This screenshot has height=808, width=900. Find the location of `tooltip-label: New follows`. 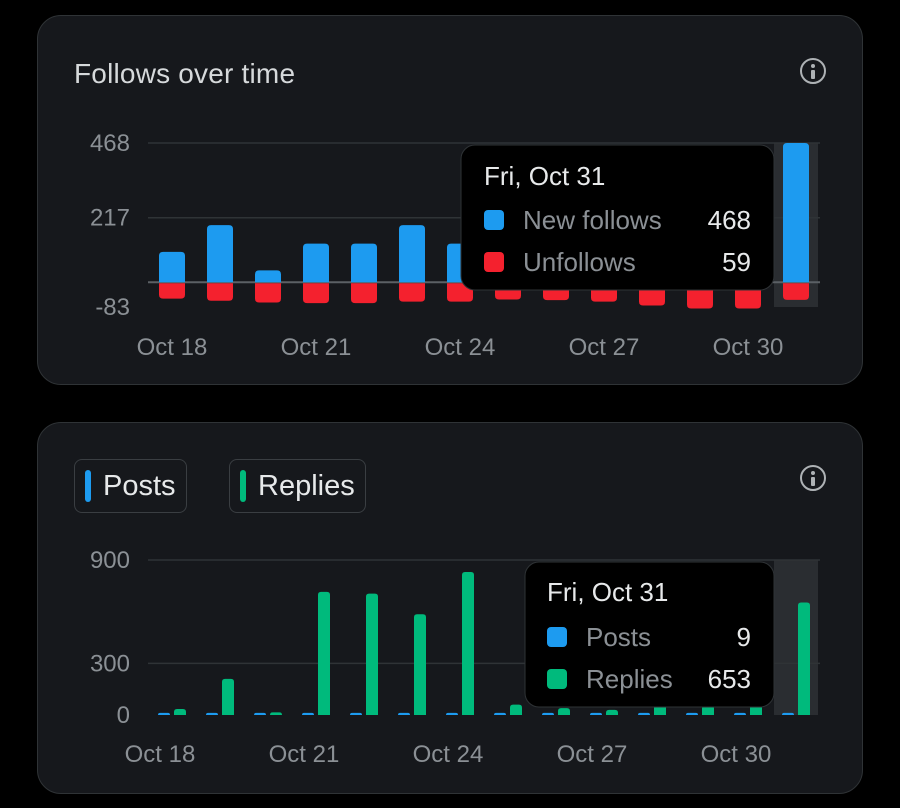

tooltip-label: New follows is located at coordinates (592, 220).